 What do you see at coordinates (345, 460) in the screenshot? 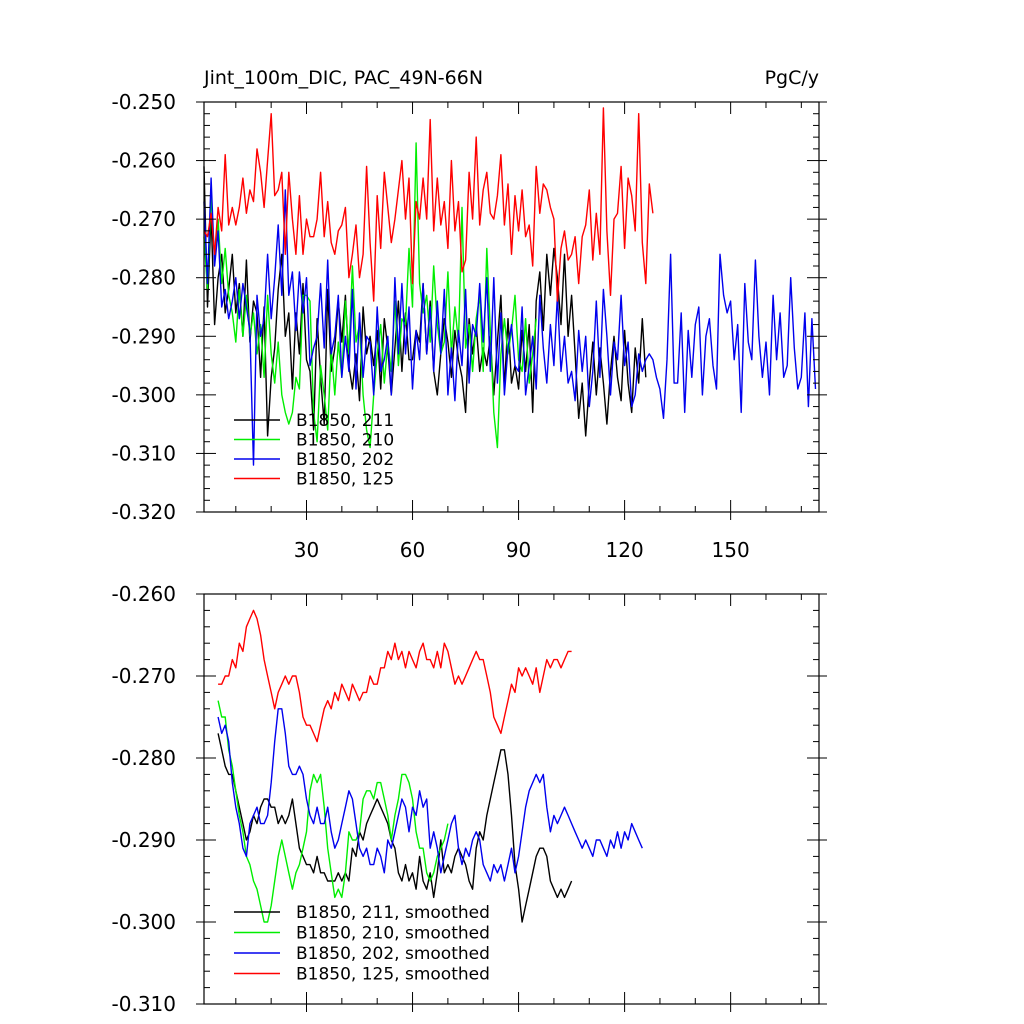
I see `legend-label: B1850, 202` at bounding box center [345, 460].